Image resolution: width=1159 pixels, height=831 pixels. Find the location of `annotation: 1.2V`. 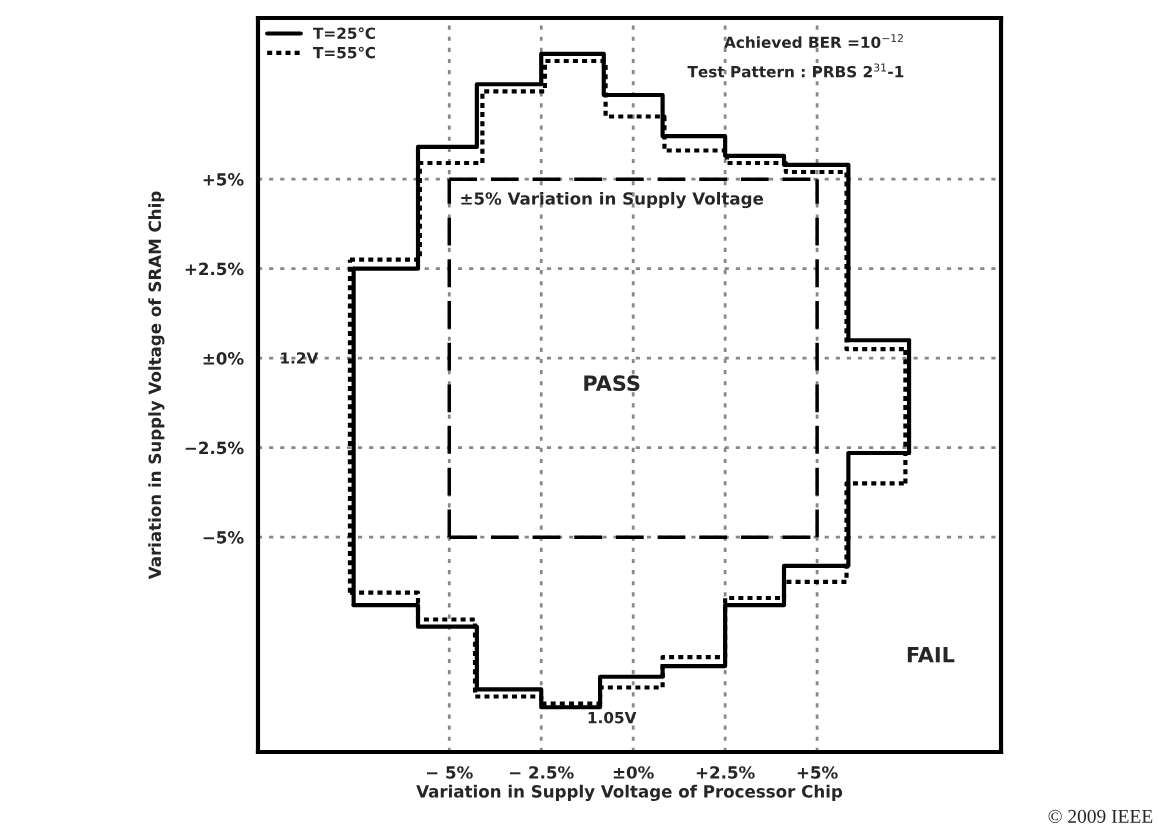

annotation: 1.2V is located at coordinates (300, 358).